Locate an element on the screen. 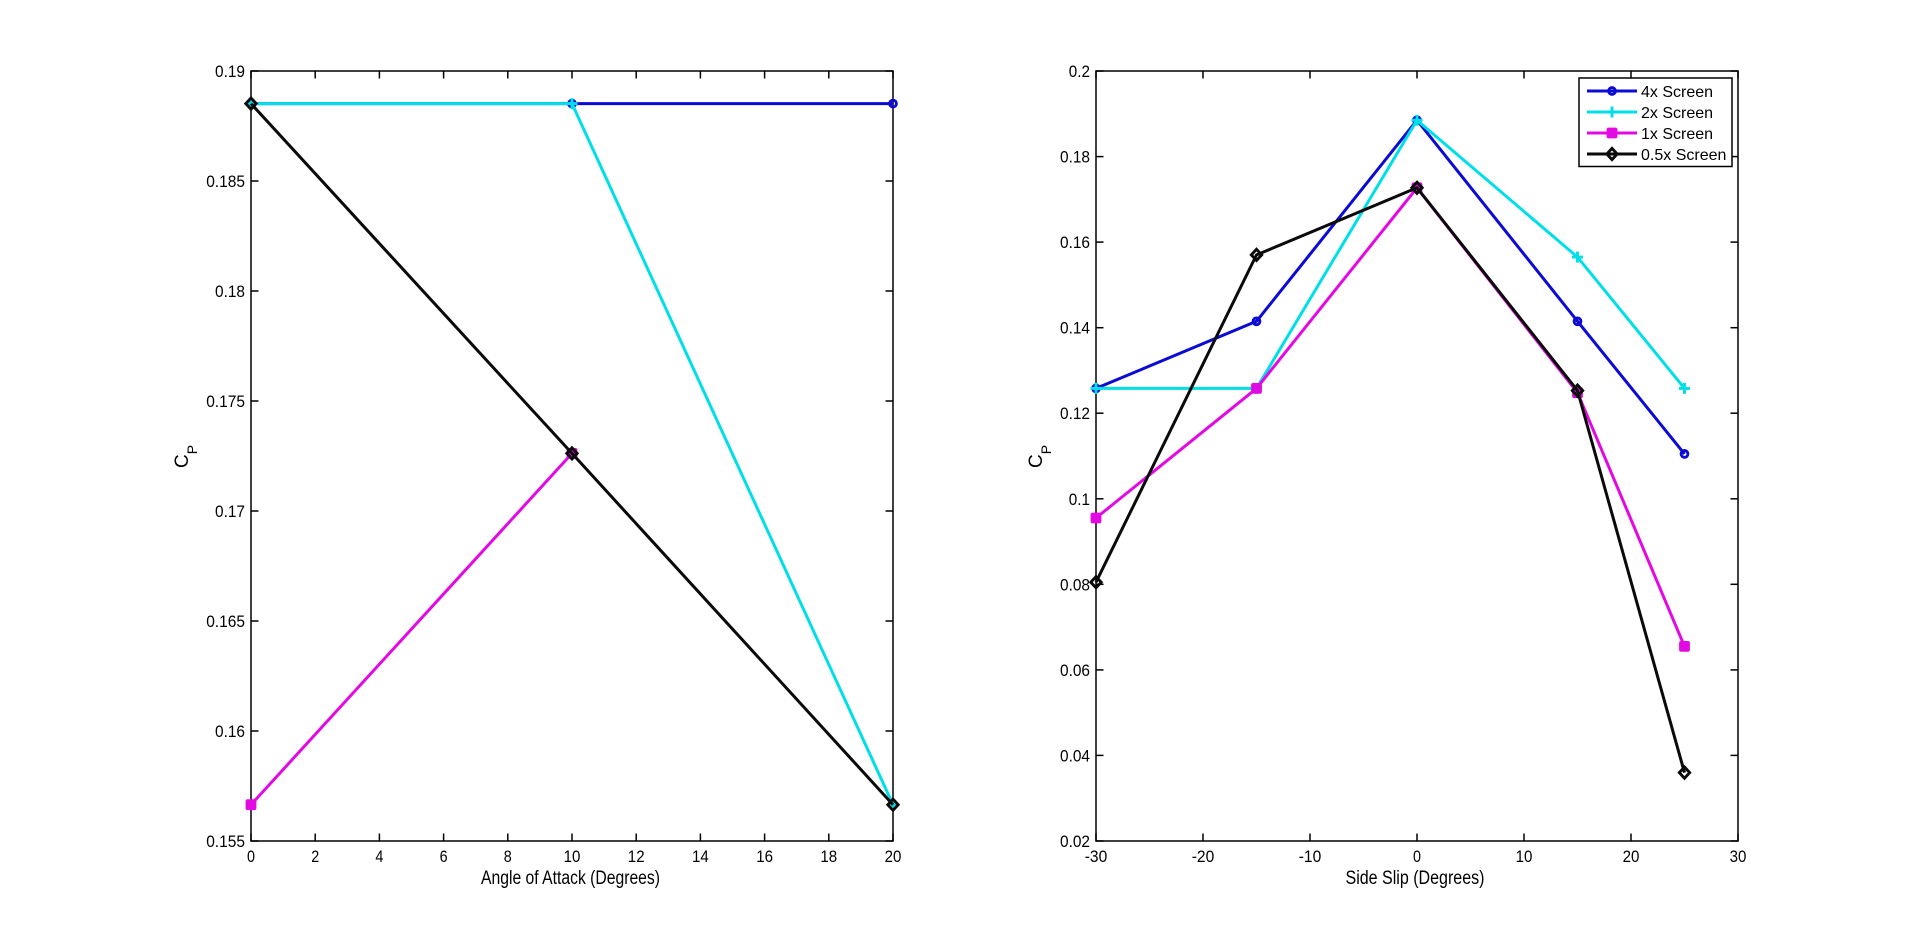 The height and width of the screenshot is (946, 1920). svg-text: 0.08 is located at coordinates (1075, 584).